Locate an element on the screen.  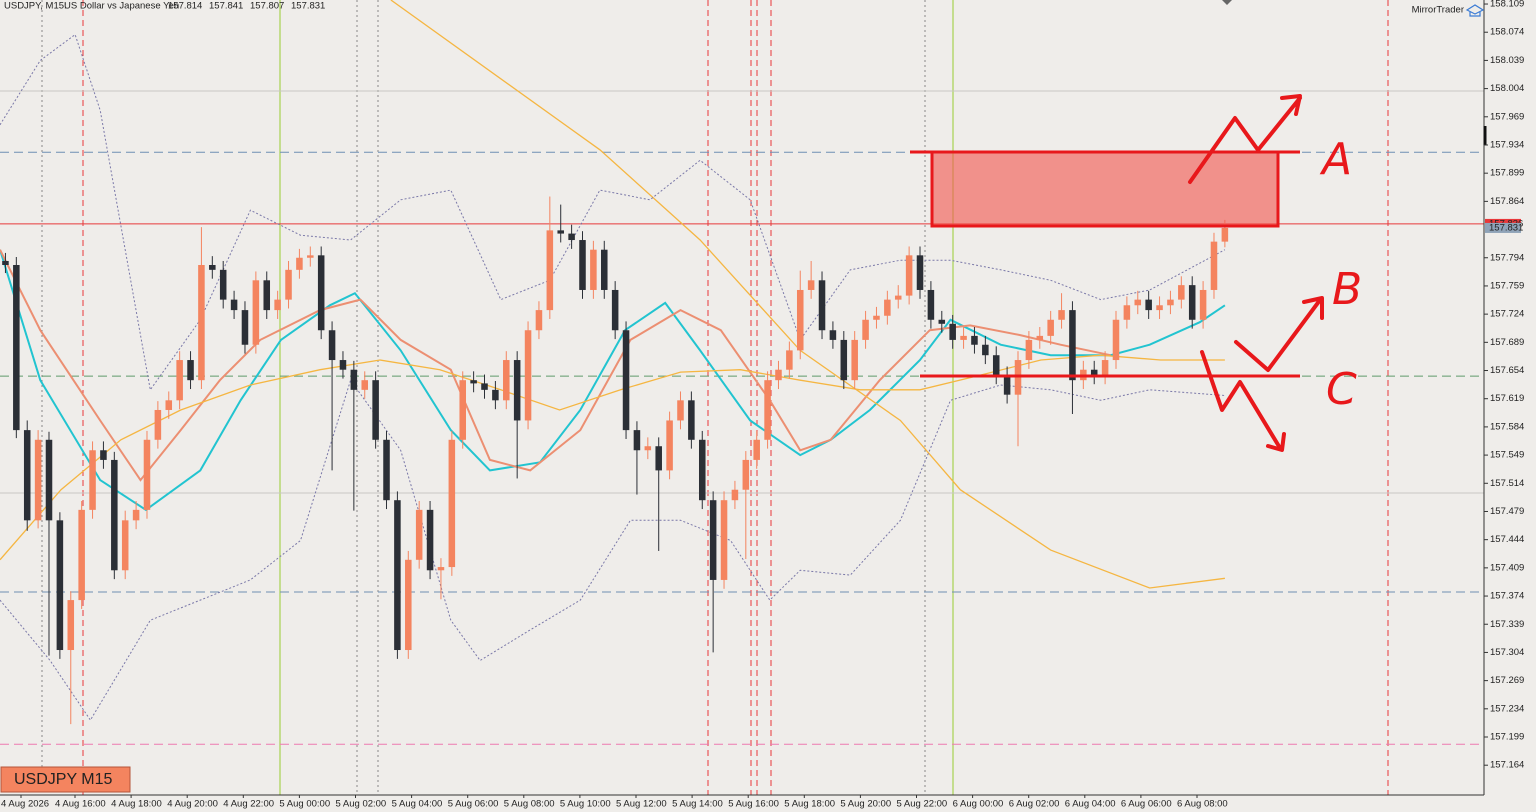
y-tick-label: 157.969 is located at coordinates (1507, 116).